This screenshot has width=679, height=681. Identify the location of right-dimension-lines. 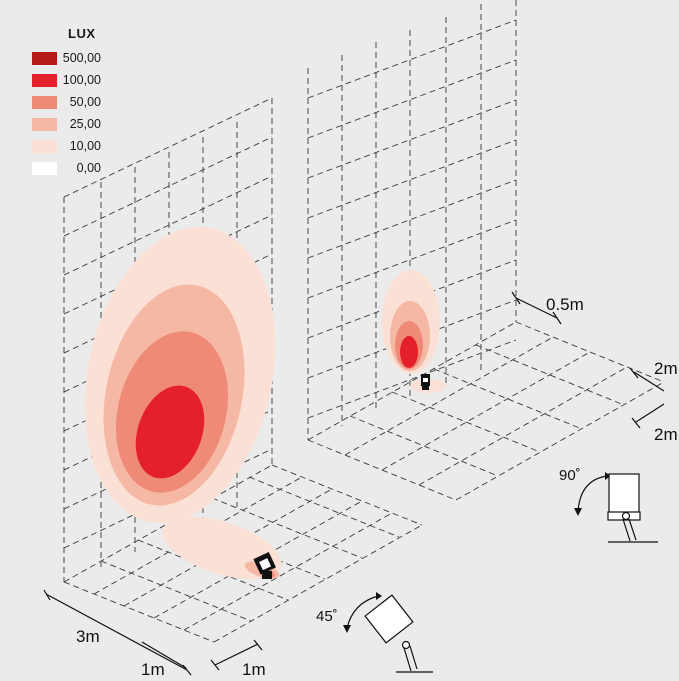
(588, 360).